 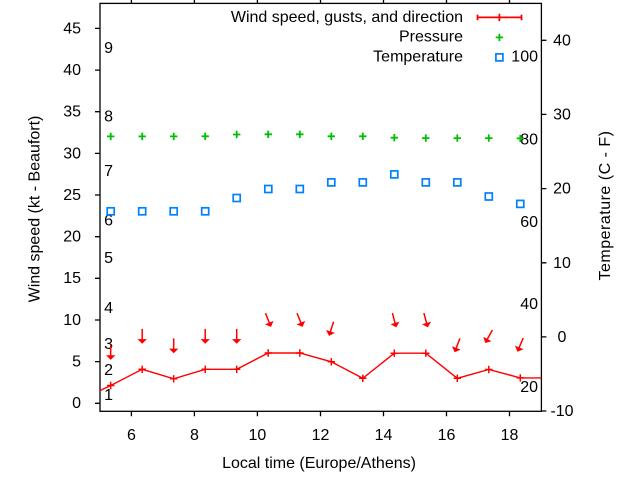 I want to click on svg-text: 2, so click(x=108, y=370).